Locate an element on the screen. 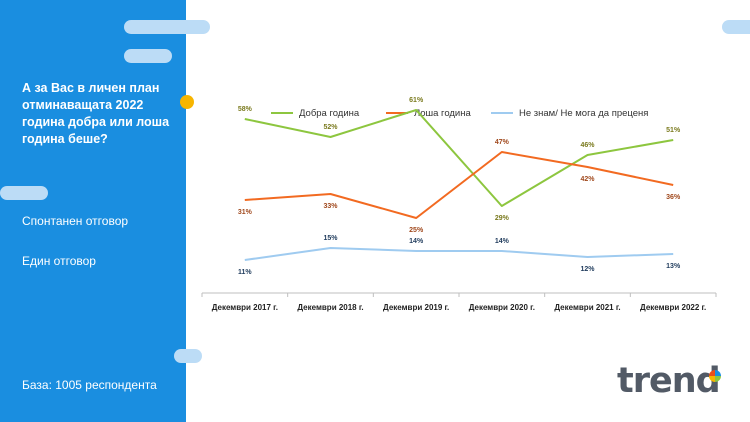 The width and height of the screenshot is (750, 422). x-tick-label: Декември 2021 г. is located at coordinates (587, 307).